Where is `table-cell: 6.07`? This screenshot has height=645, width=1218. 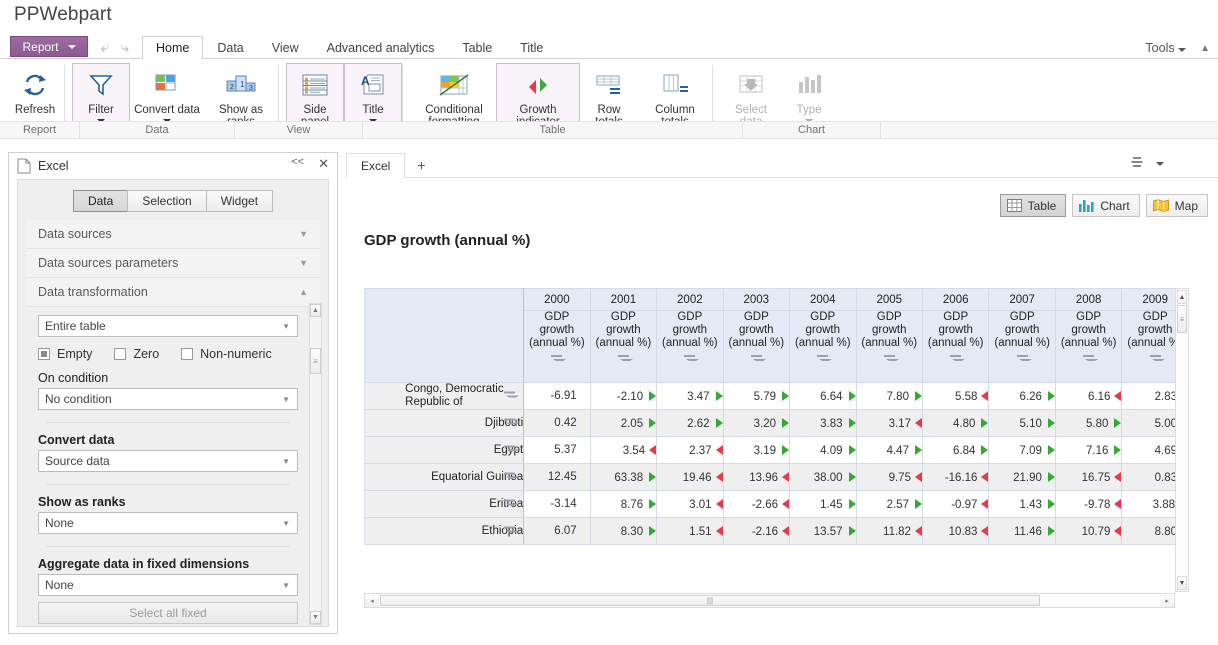 table-cell: 6.07 is located at coordinates (557, 531).